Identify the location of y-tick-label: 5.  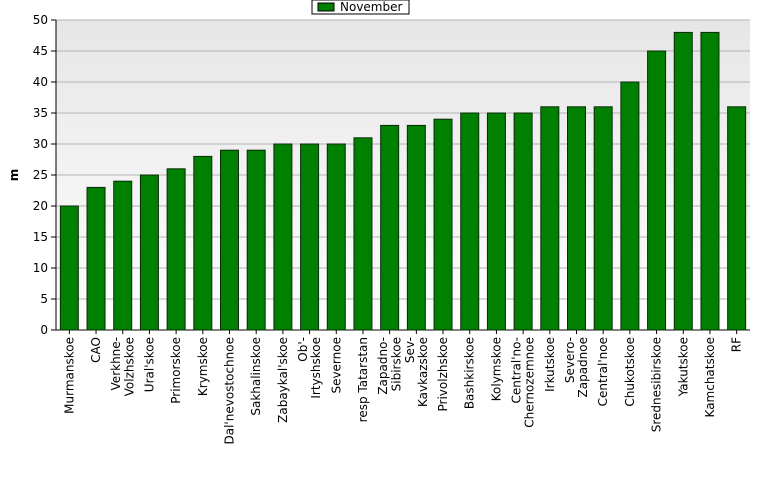
(44, 299).